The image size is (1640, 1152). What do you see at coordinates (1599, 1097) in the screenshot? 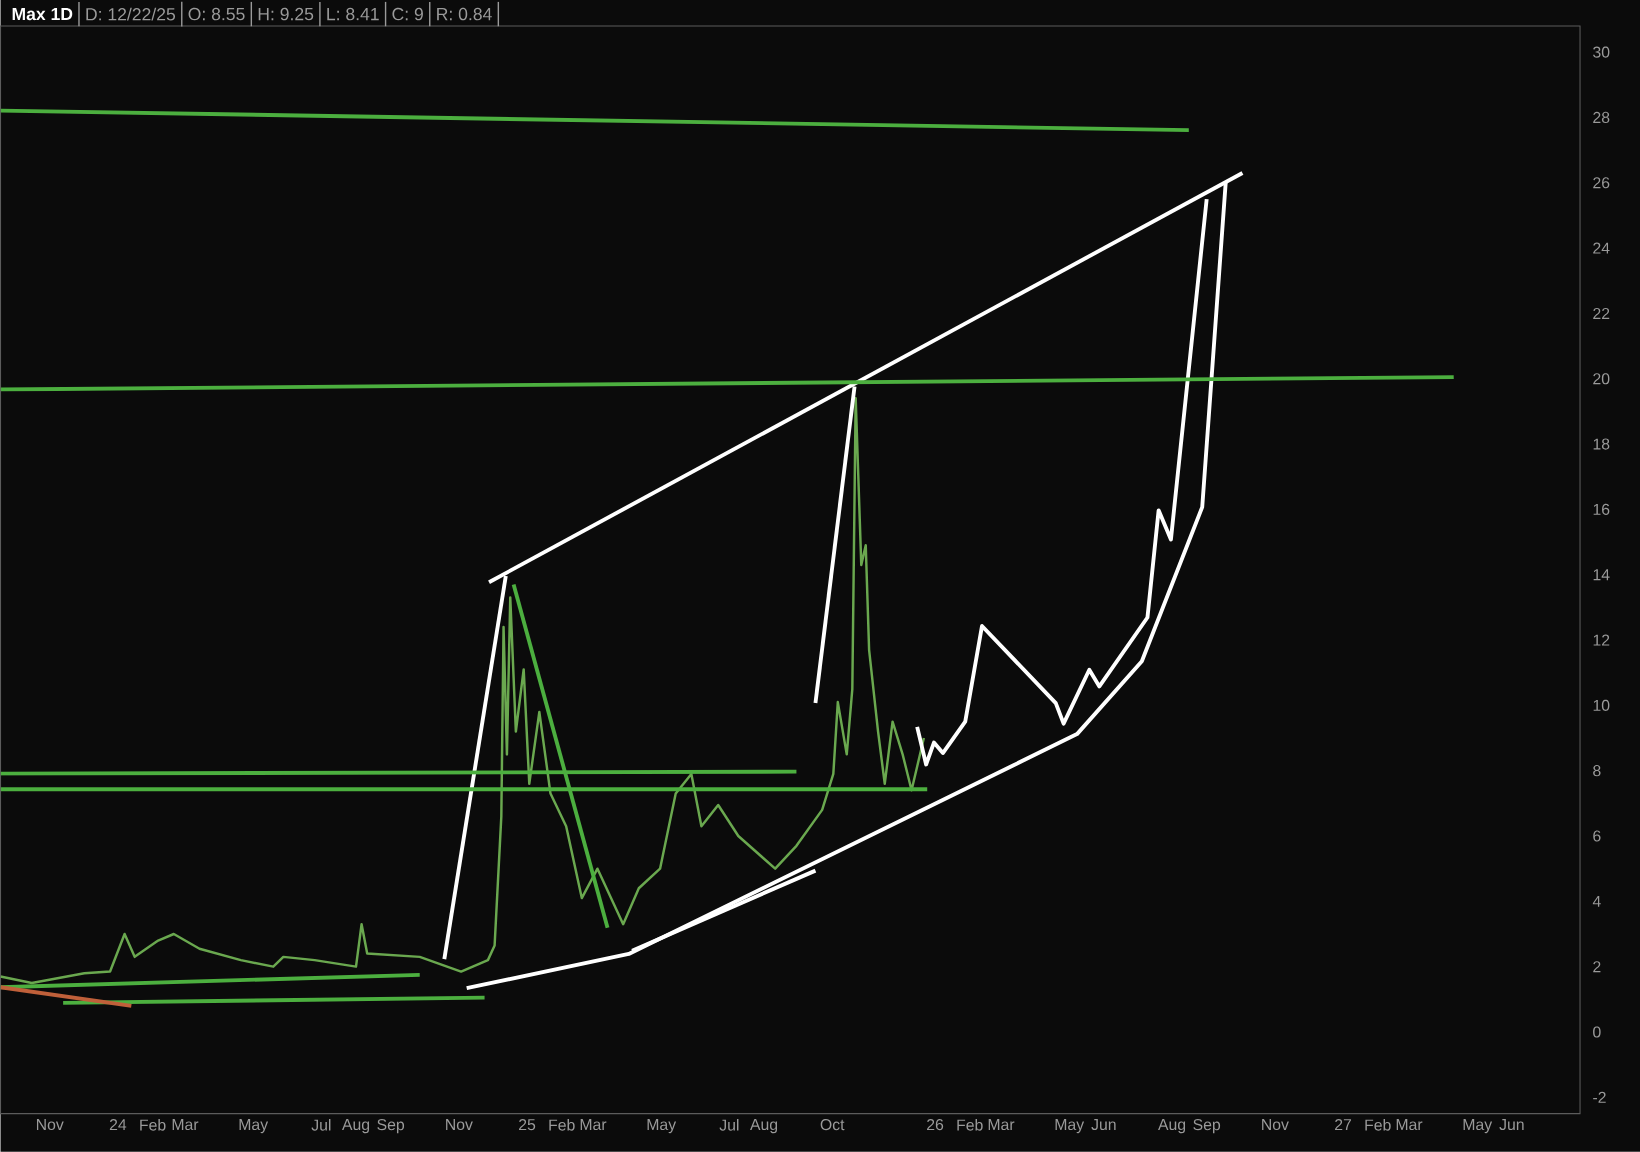
I see `y-tick-label: -2` at bounding box center [1599, 1097].